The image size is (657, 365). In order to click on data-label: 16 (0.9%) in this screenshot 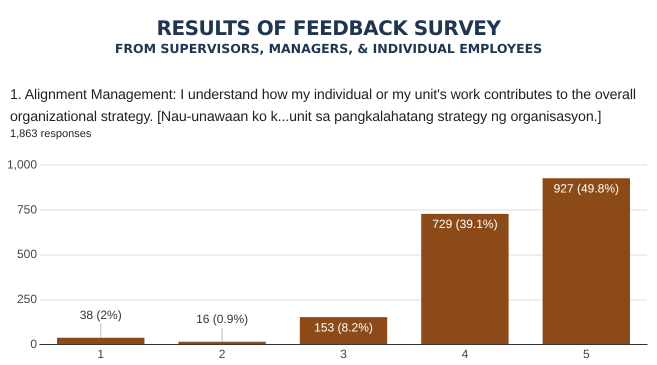, I will do `click(222, 319)`.